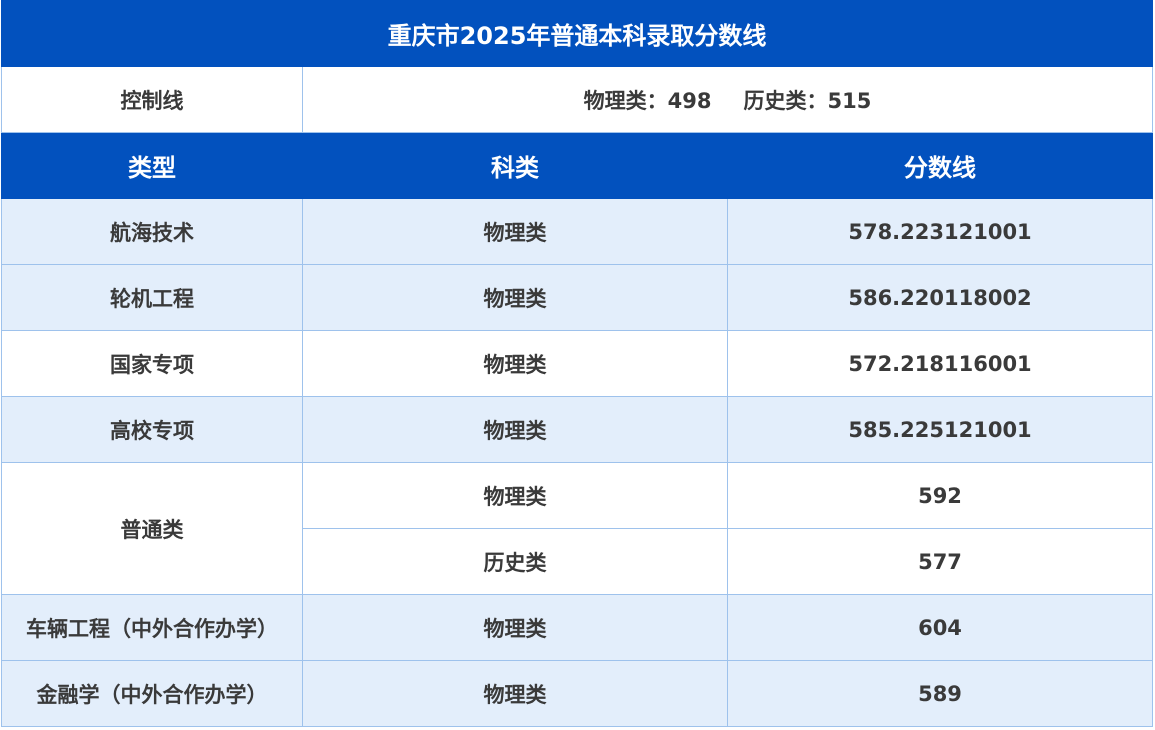  What do you see at coordinates (940, 495) in the screenshot?
I see `row-score: 592` at bounding box center [940, 495].